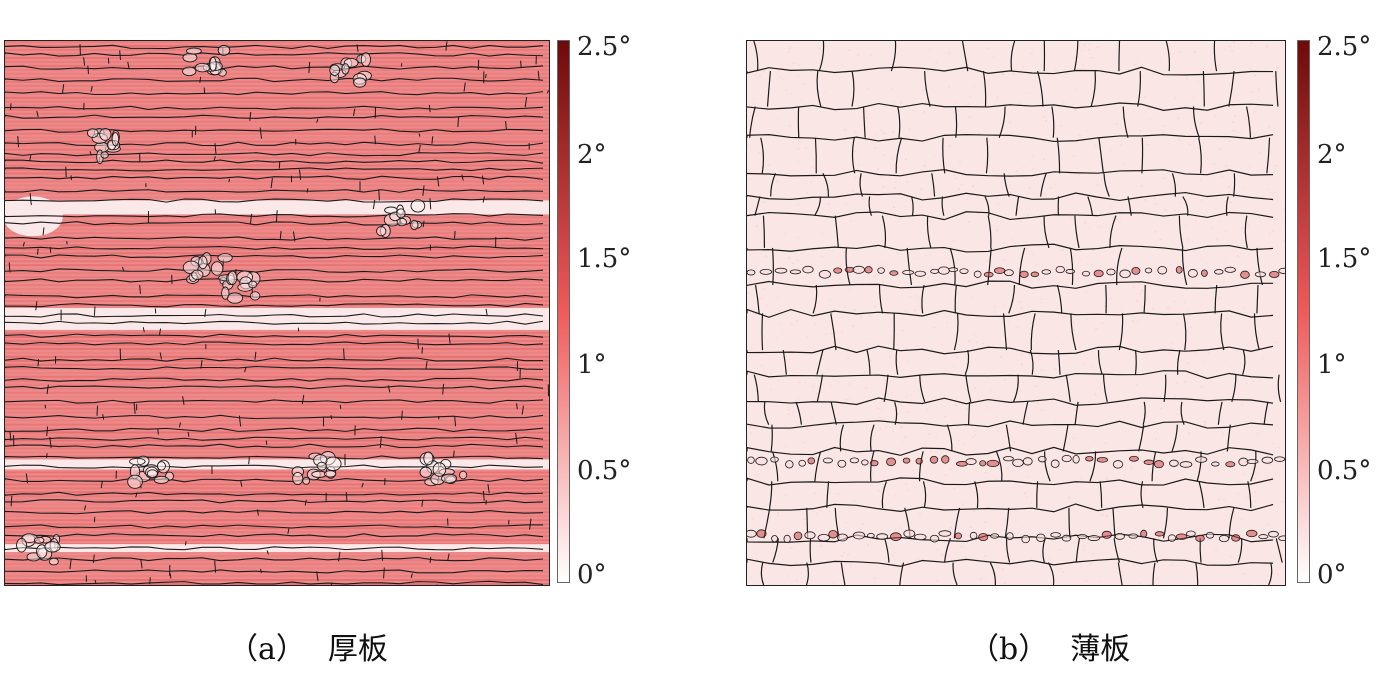 The width and height of the screenshot is (1394, 690). What do you see at coordinates (604, 471) in the screenshot?
I see `colorbar-a-tick-0-5: 0.5°` at bounding box center [604, 471].